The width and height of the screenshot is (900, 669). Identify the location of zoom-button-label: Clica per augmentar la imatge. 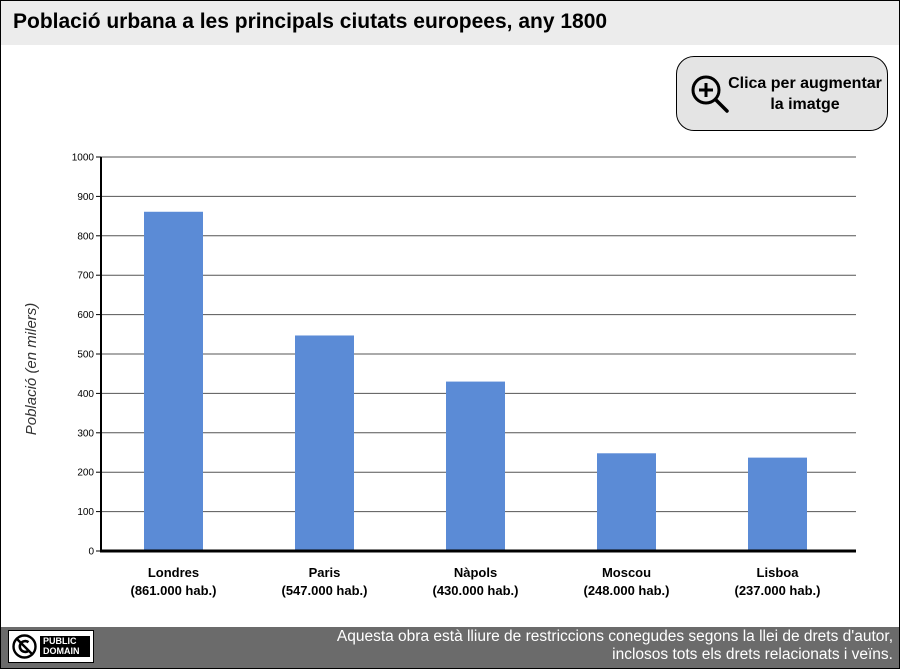
(805, 94).